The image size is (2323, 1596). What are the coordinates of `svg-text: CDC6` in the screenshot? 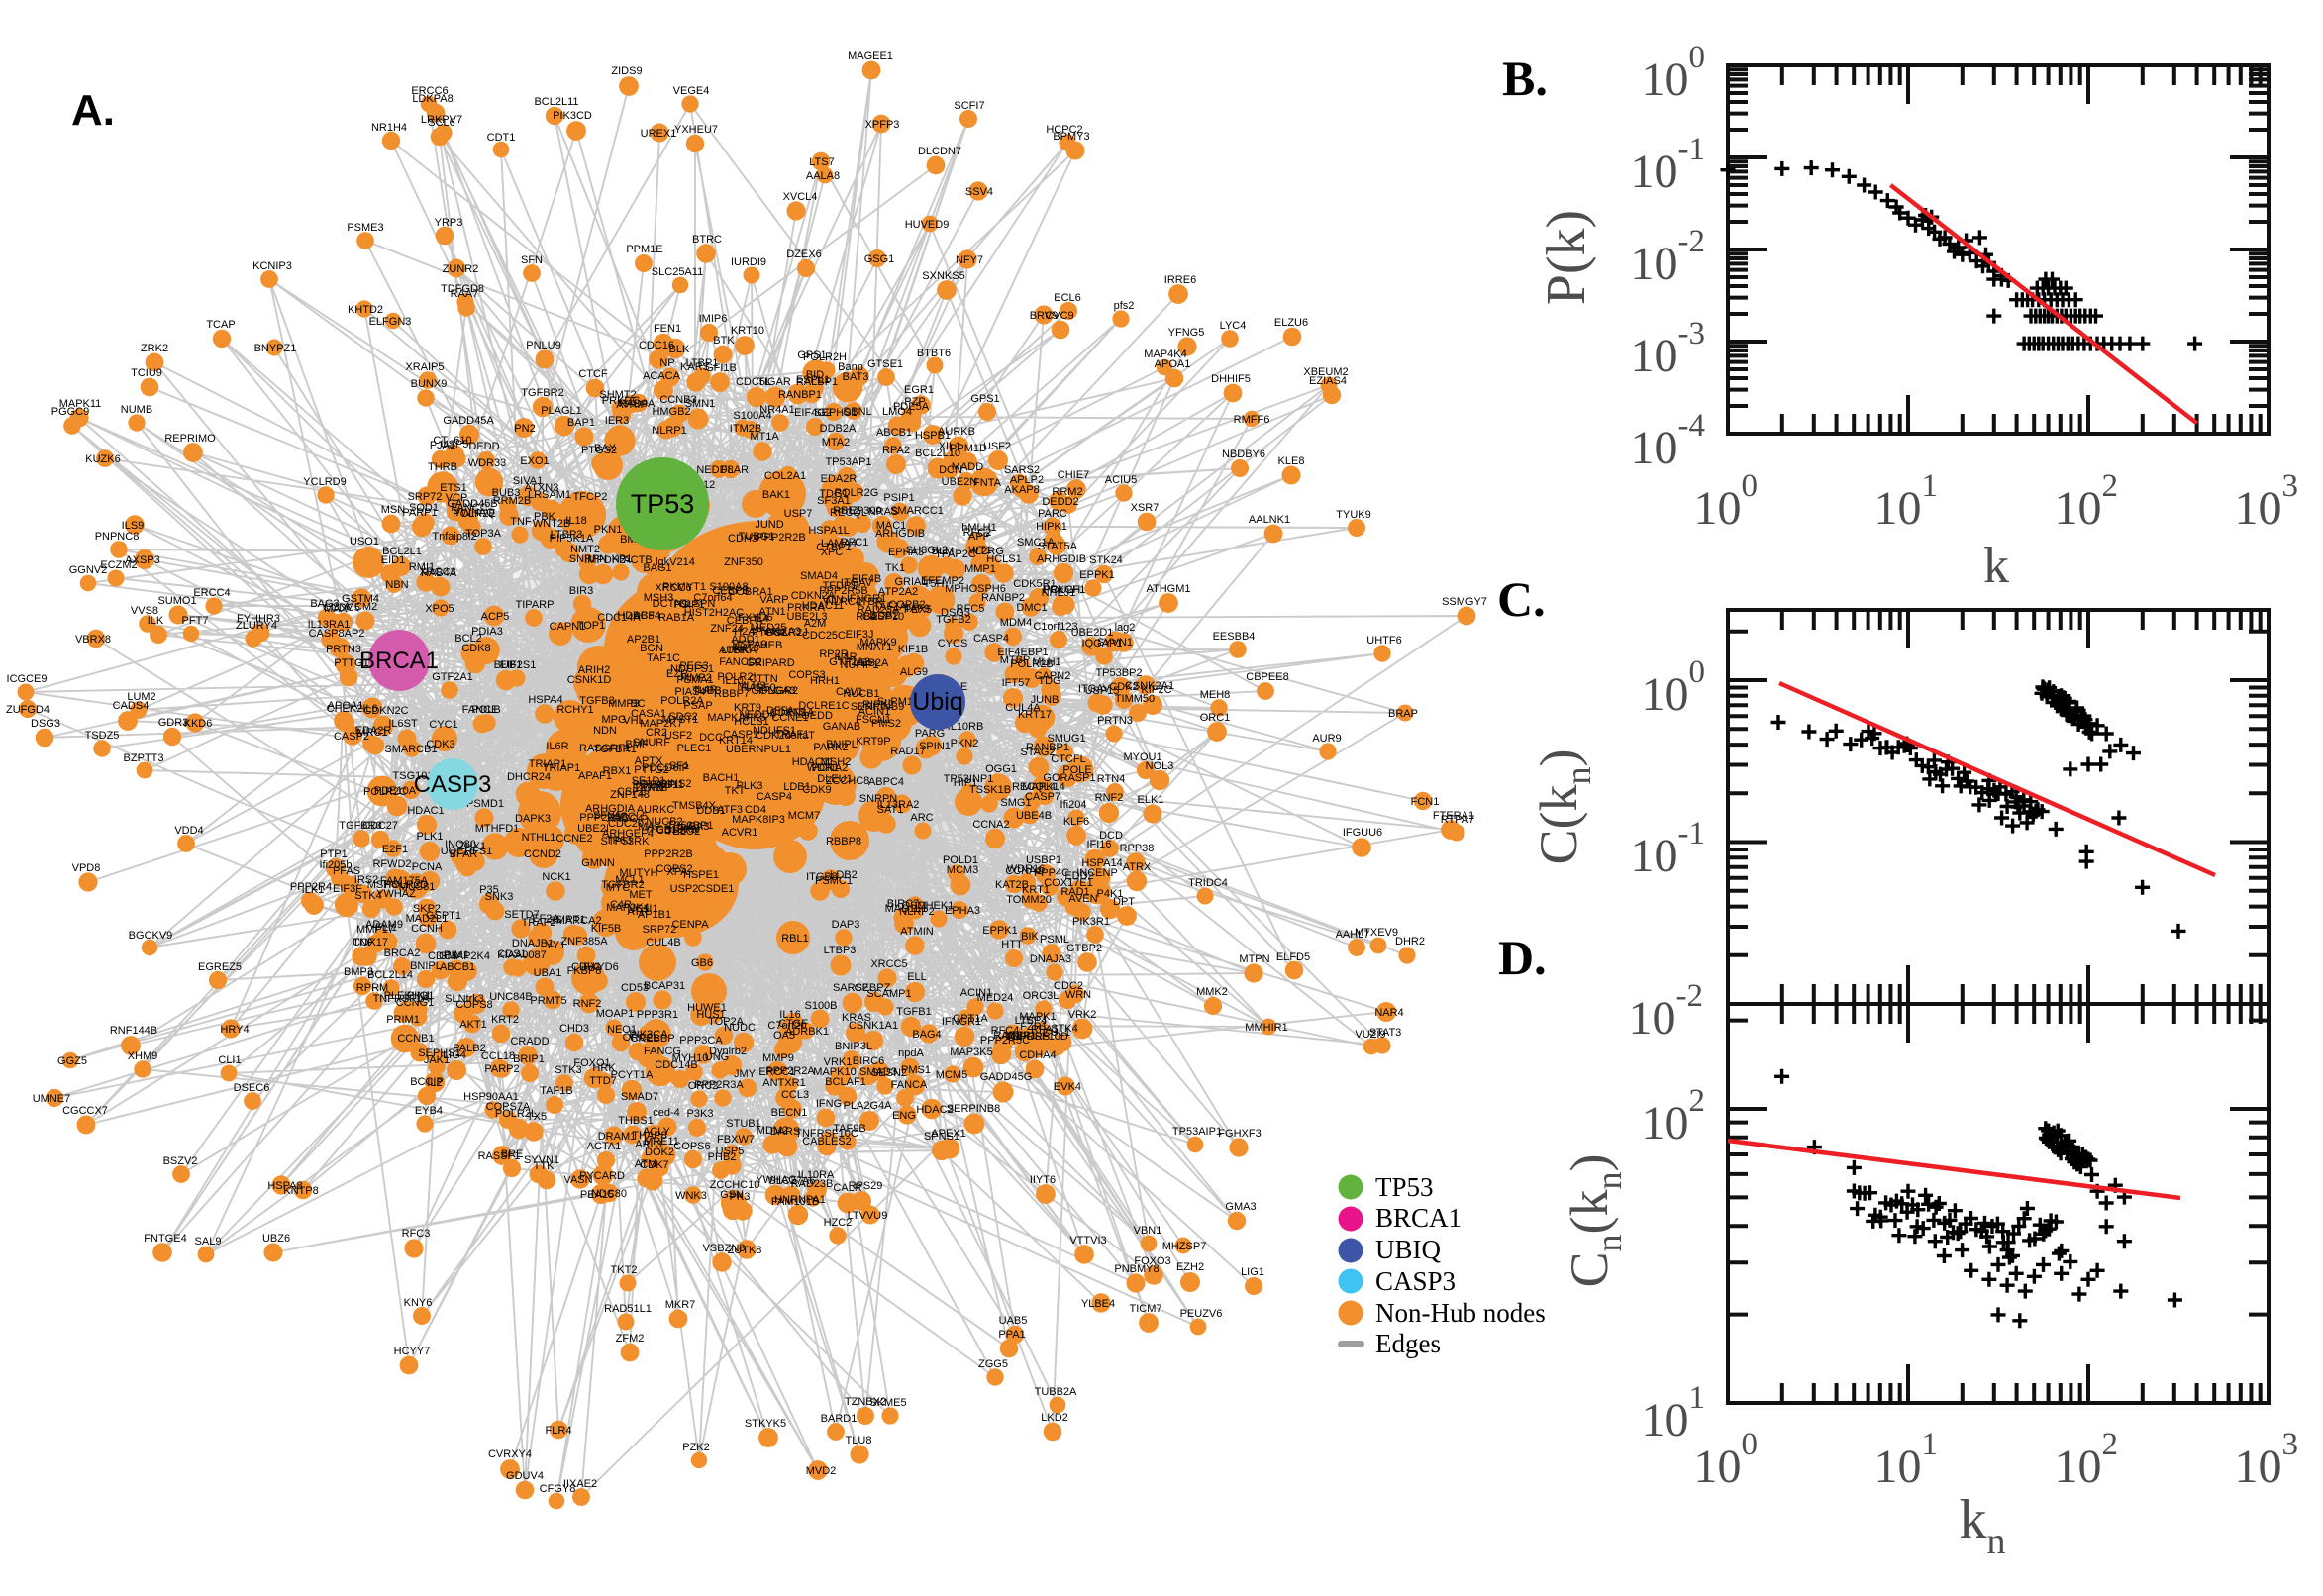 It's located at (443, 956).